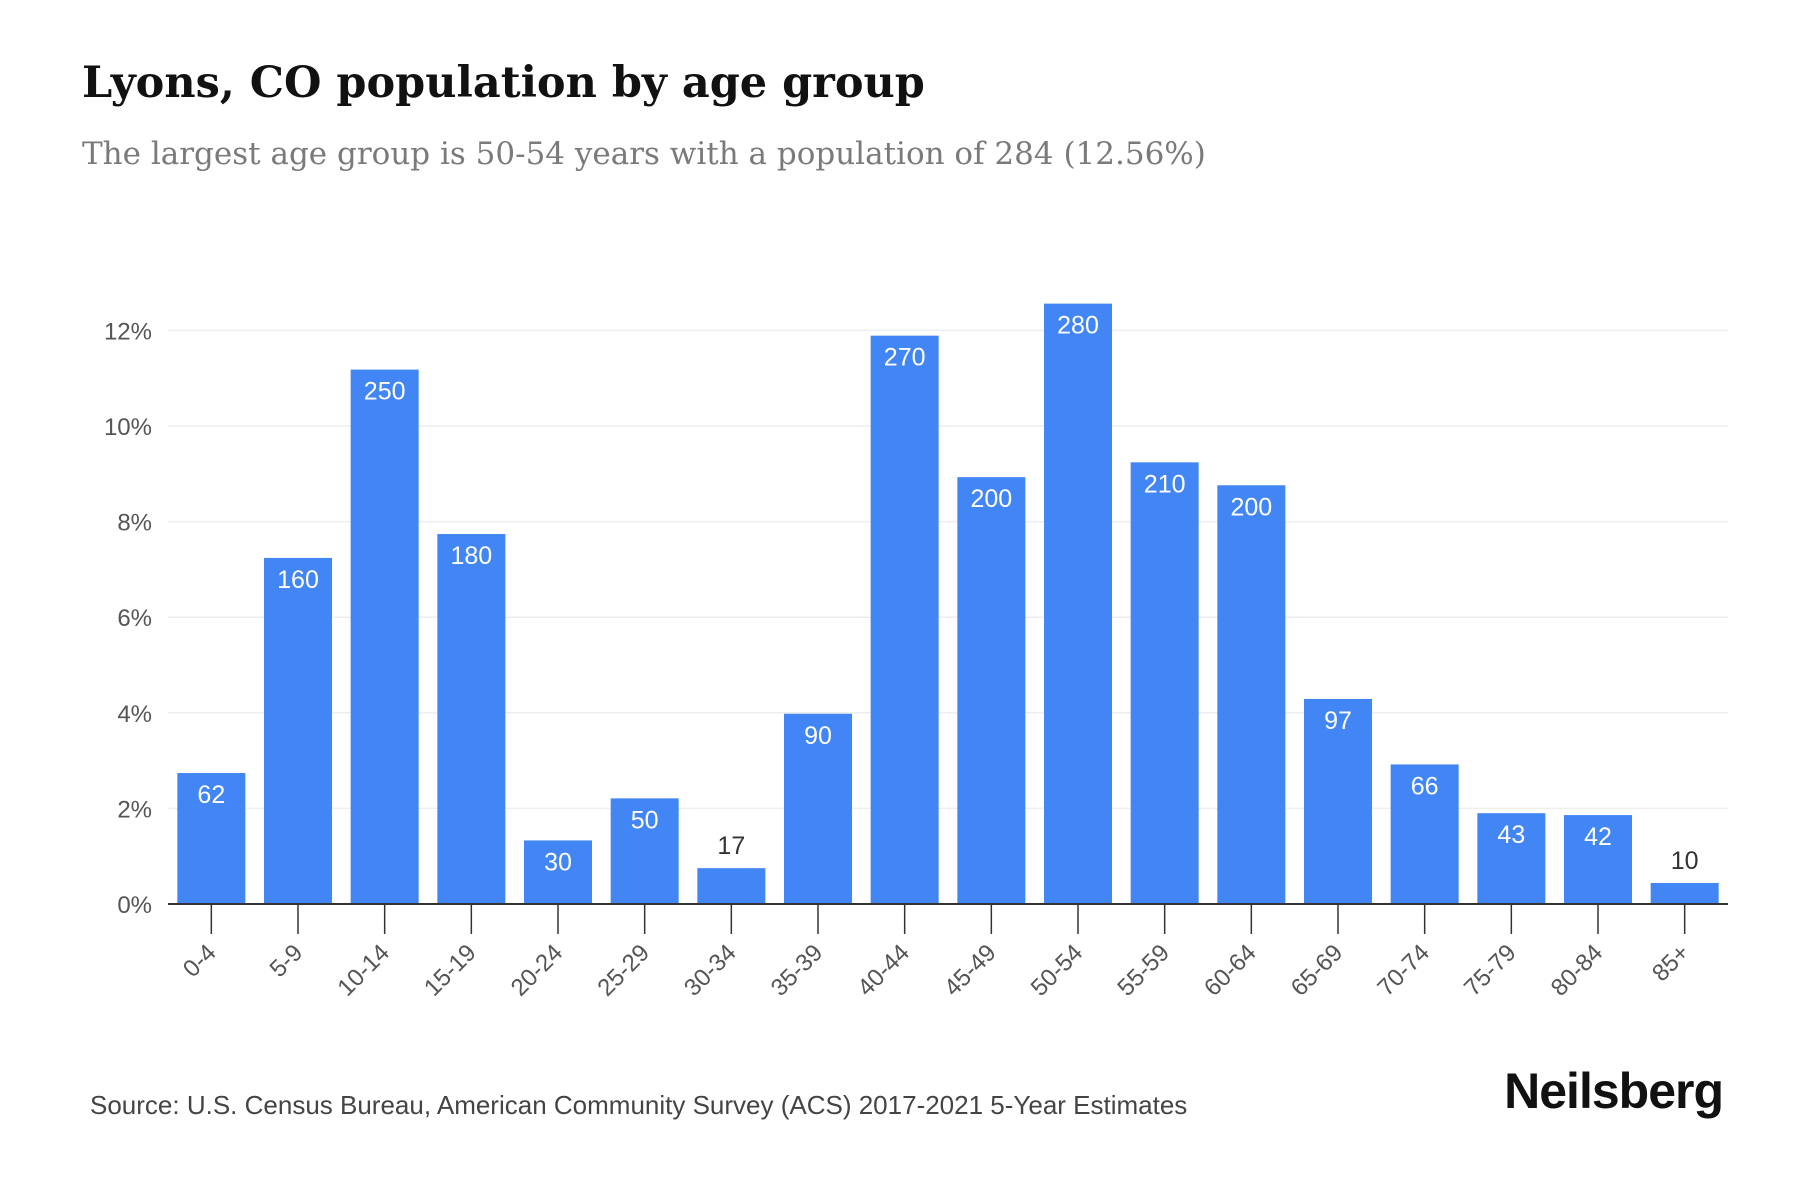  I want to click on bar-value-label: 43, so click(1511, 835).